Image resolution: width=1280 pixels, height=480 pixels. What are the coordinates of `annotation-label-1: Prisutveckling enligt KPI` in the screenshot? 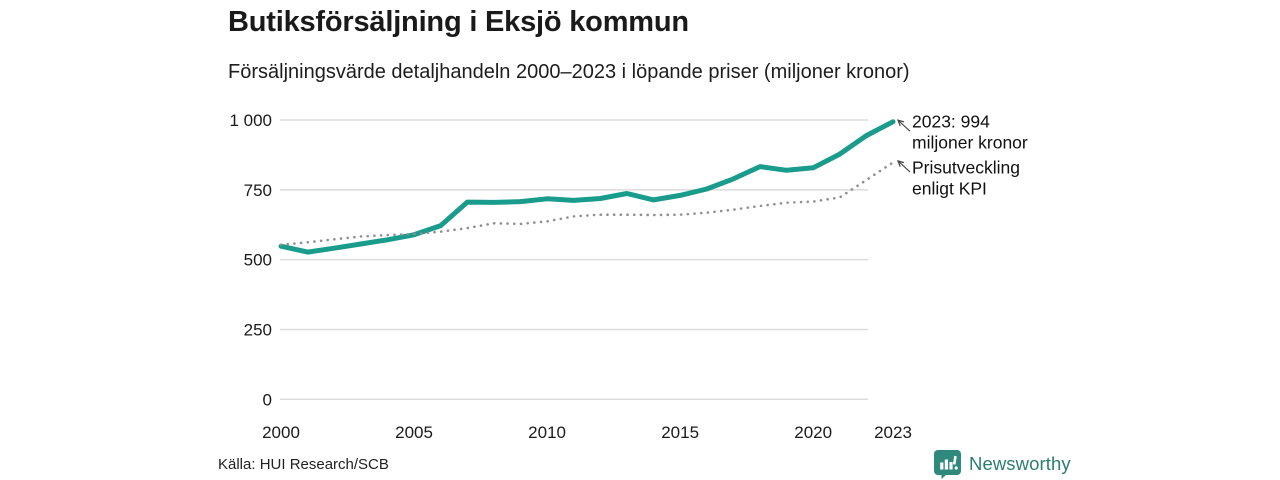 It's located at (966, 177).